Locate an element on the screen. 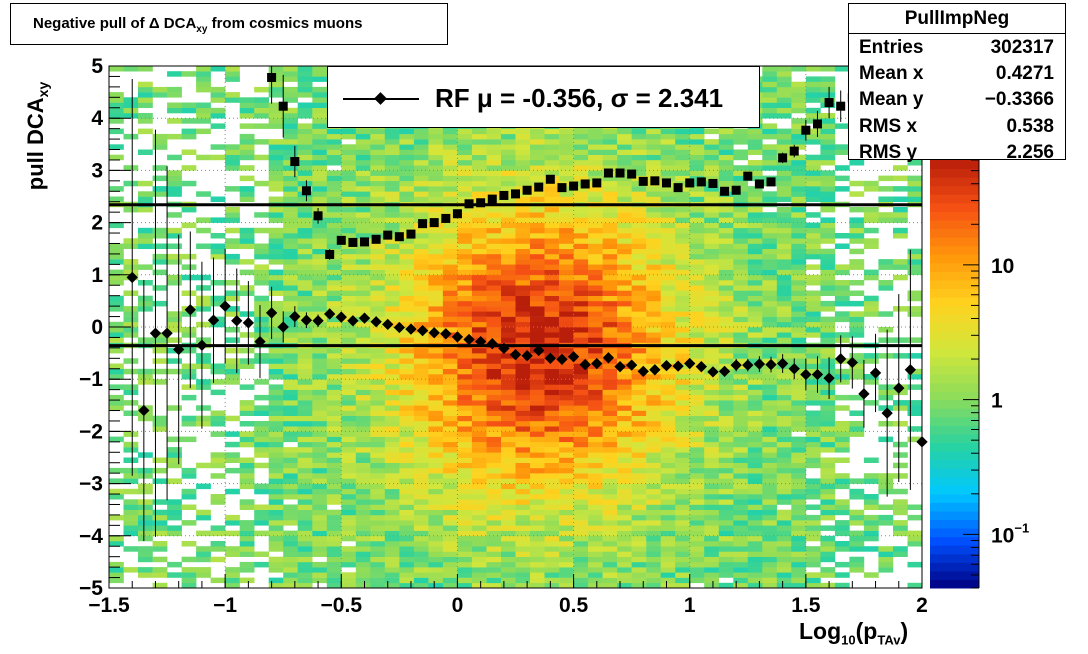 The width and height of the screenshot is (1088, 654). mean-point is located at coordinates (434, 333).